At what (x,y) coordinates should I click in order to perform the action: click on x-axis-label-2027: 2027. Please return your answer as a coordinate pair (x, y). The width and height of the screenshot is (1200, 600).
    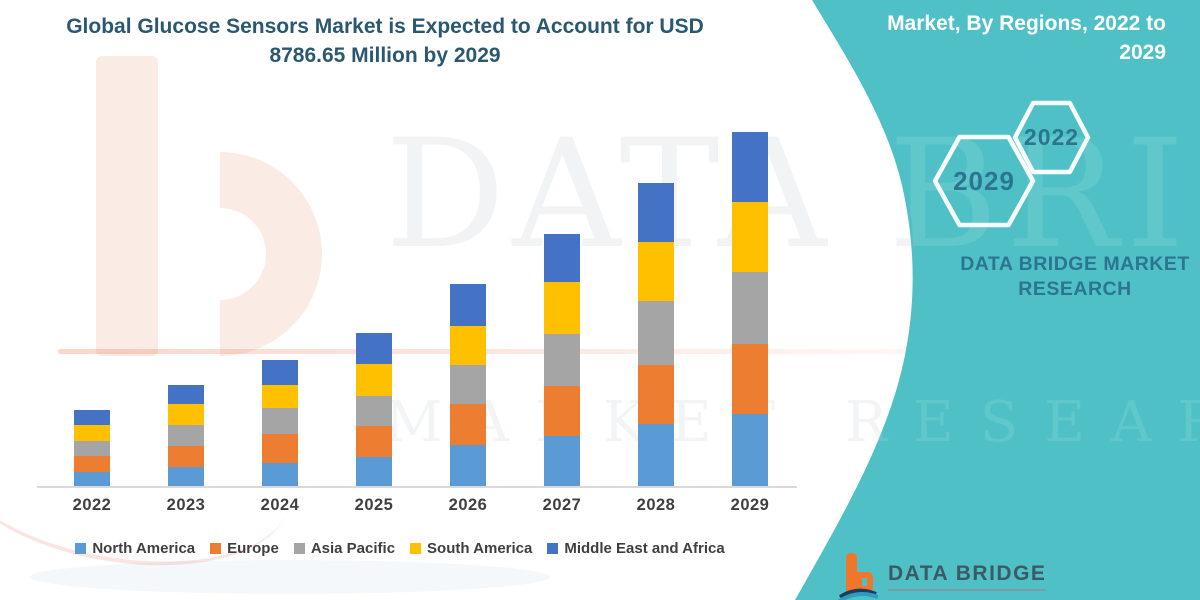
    Looking at the image, I should click on (562, 505).